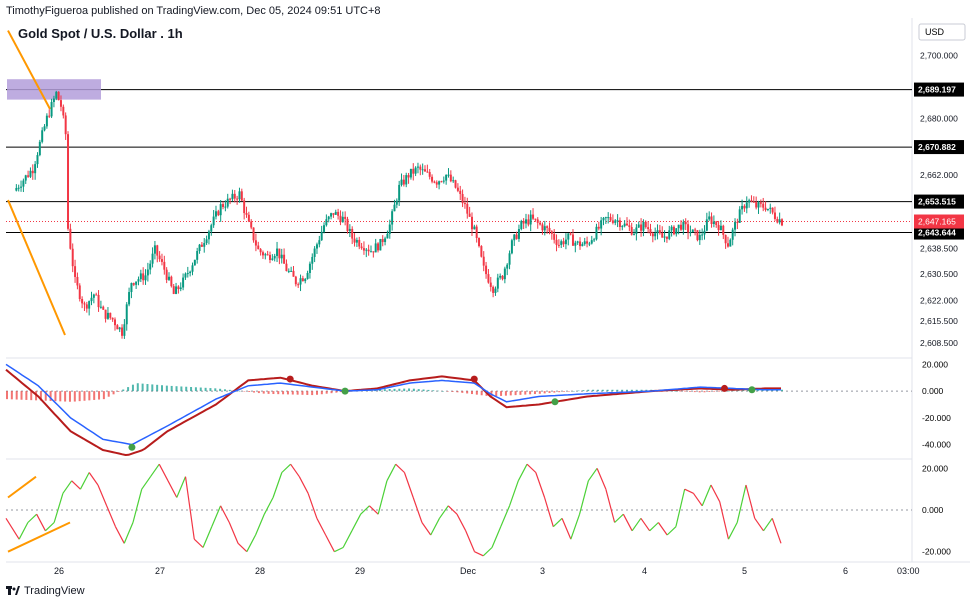  I want to click on last-price-label: 2,647.165, so click(937, 222).